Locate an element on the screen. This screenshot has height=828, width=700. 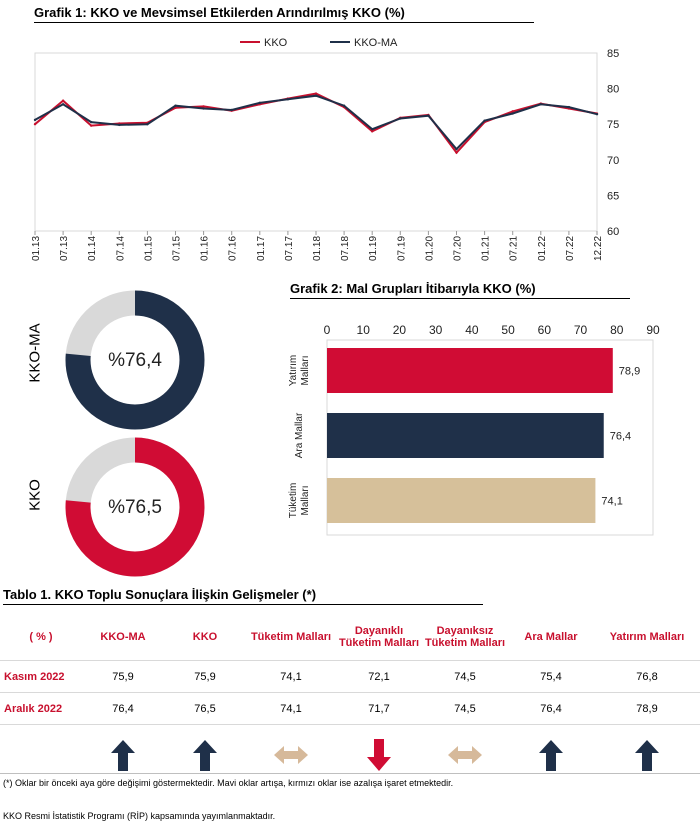
x-tick-label: 07.20 is located at coordinates (458, 248).